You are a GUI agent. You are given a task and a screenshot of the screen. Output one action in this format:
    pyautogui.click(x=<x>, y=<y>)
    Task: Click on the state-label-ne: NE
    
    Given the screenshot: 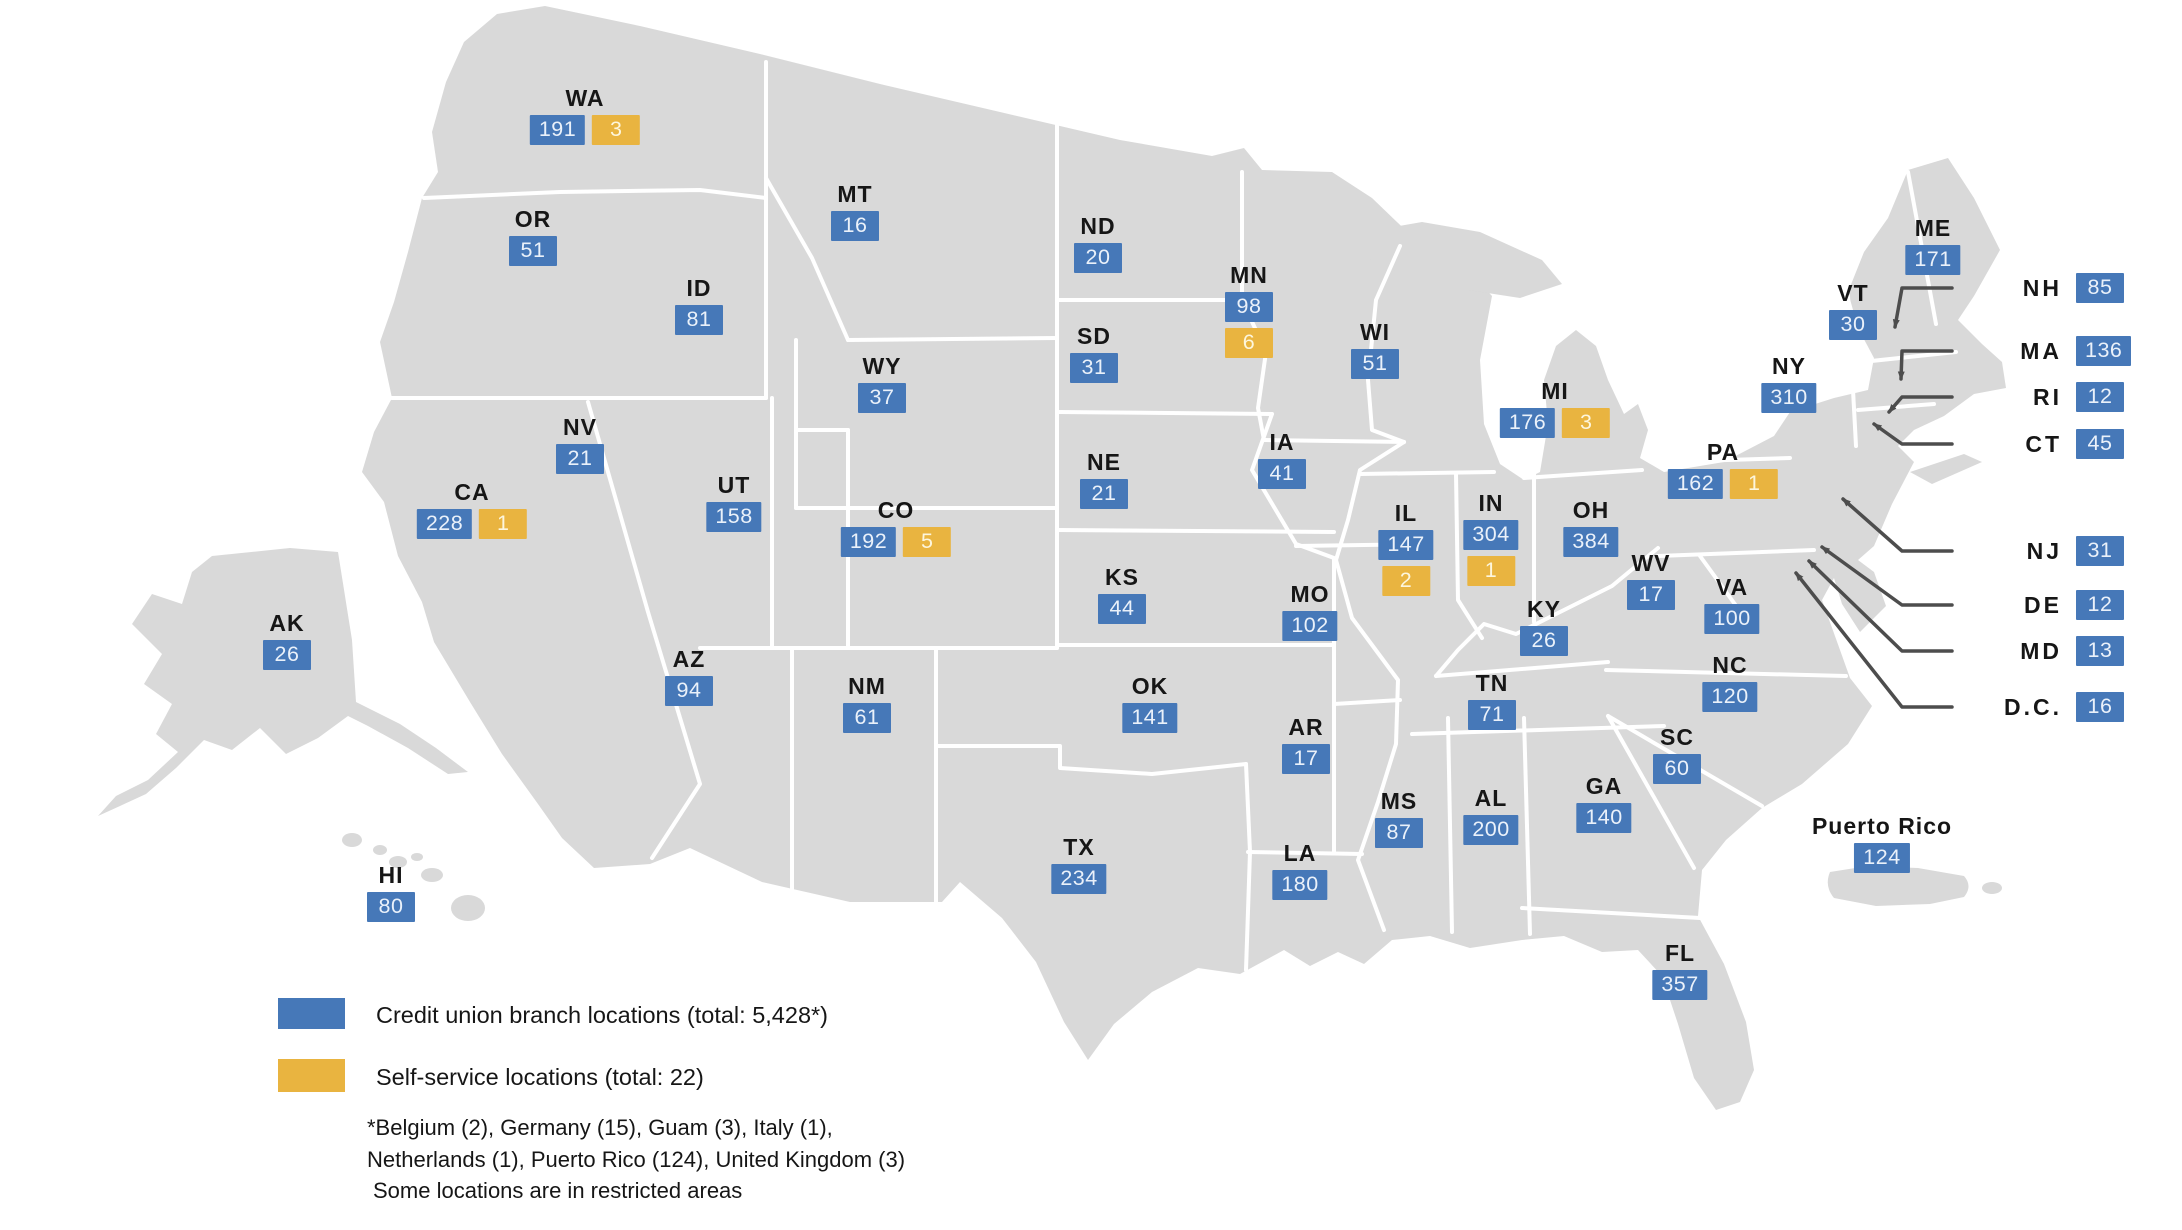 What is the action you would take?
    pyautogui.click(x=1104, y=462)
    